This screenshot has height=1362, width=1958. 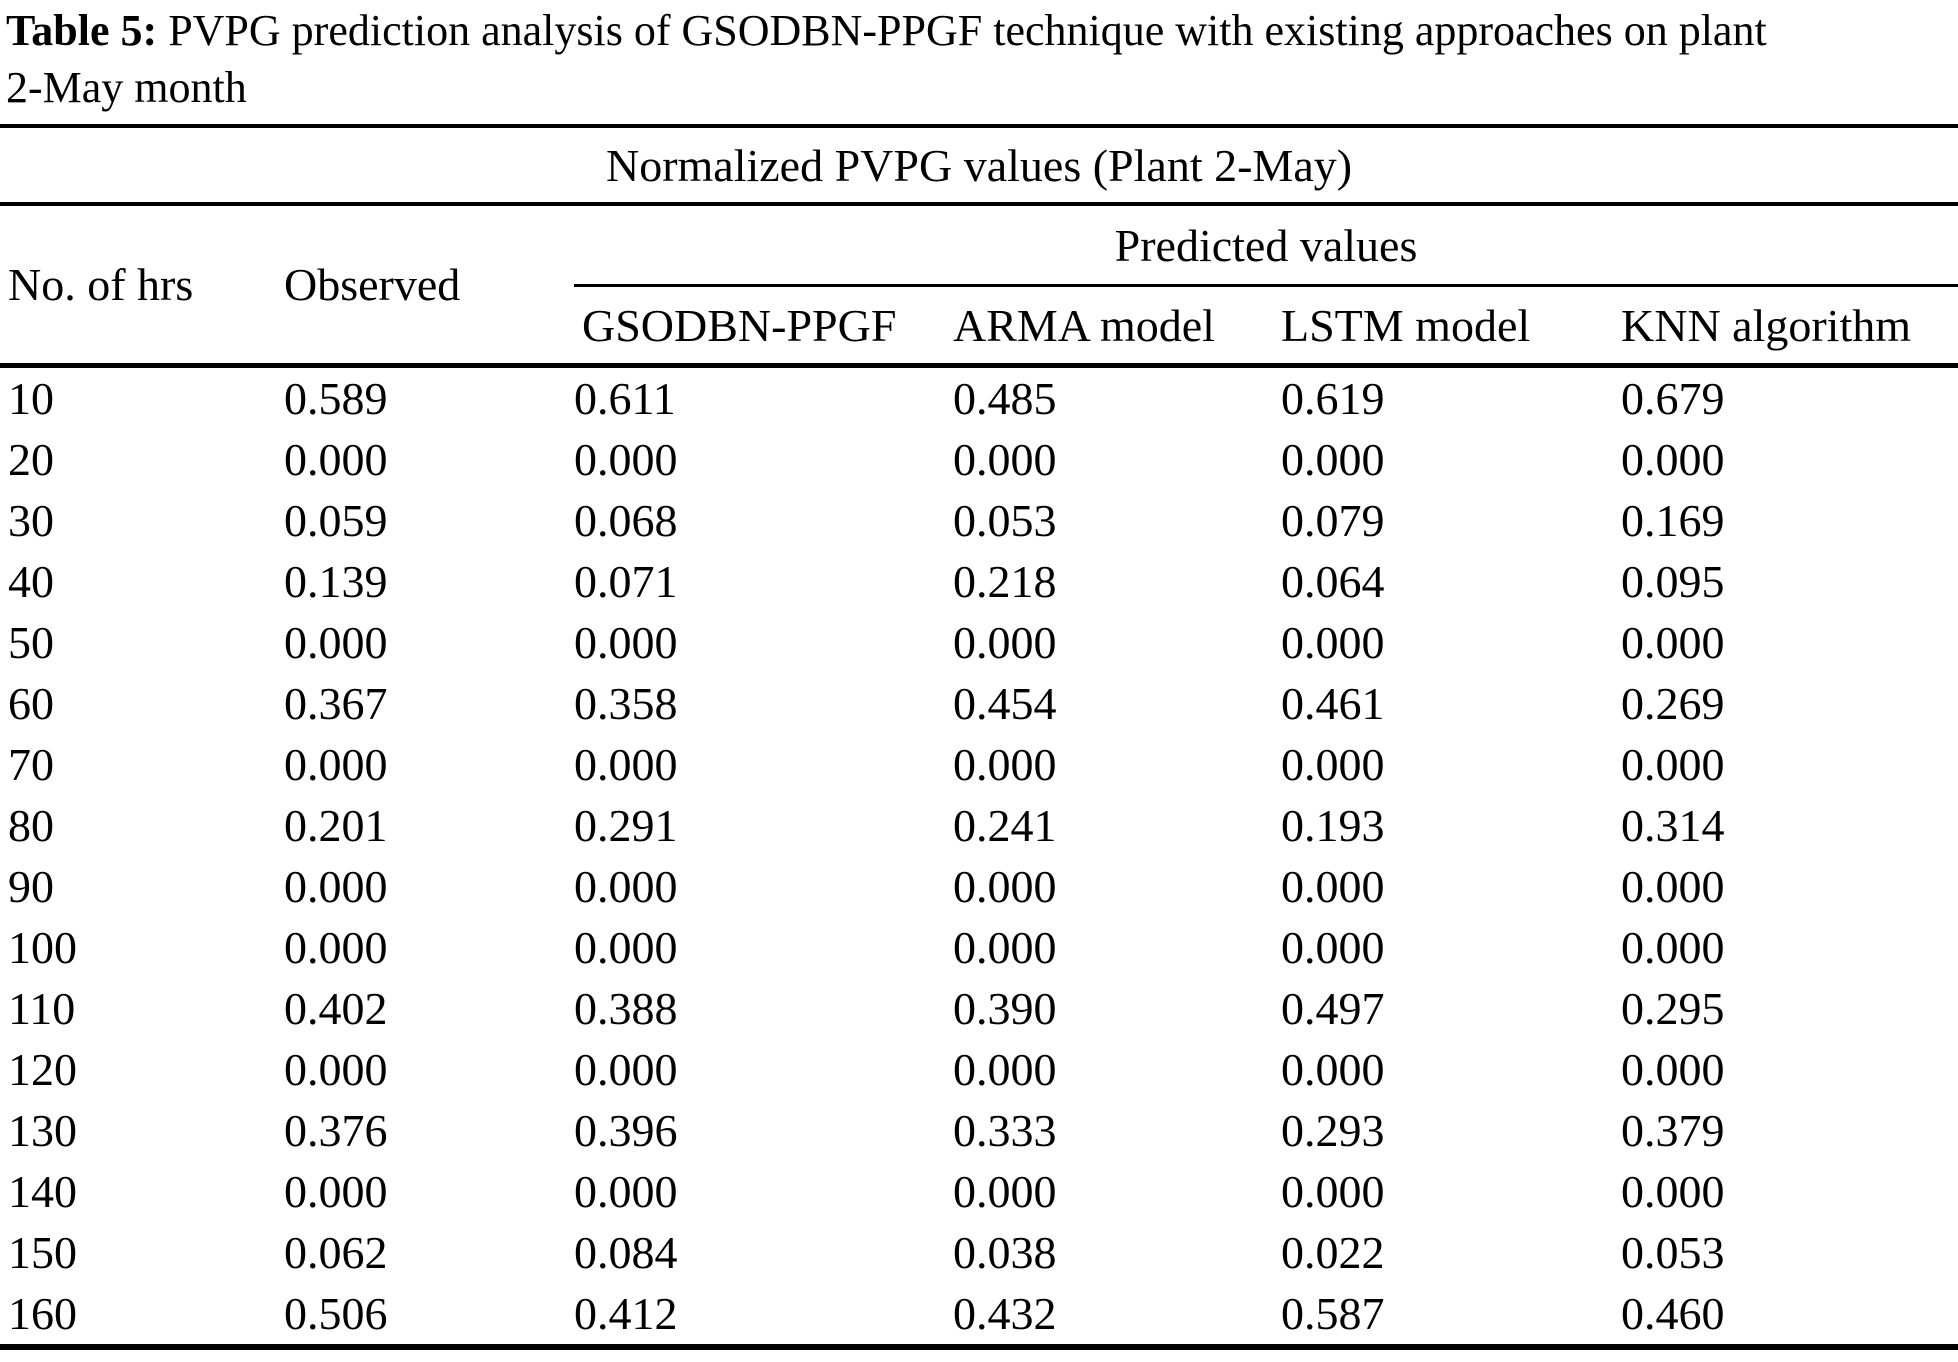 I want to click on cell-hours: 130, so click(x=42, y=1130).